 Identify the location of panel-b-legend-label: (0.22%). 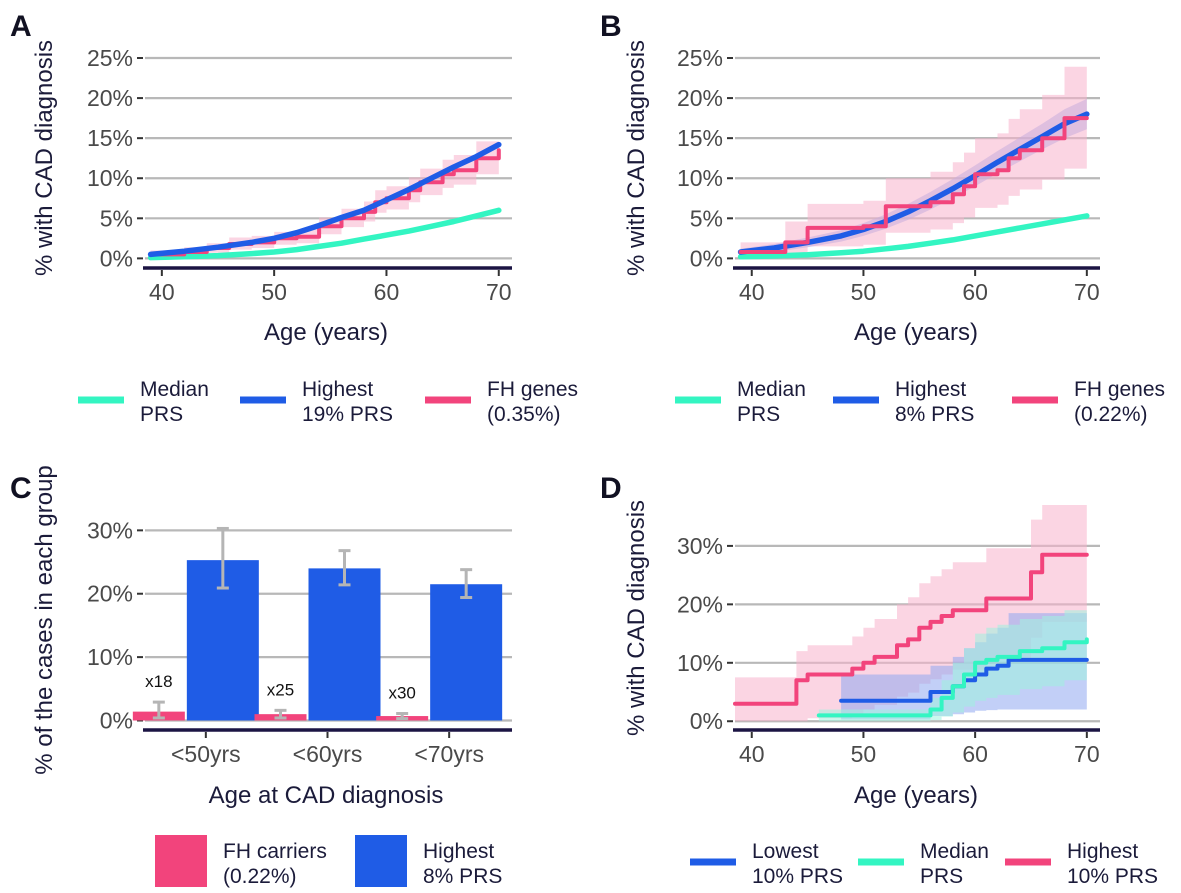
(1111, 414).